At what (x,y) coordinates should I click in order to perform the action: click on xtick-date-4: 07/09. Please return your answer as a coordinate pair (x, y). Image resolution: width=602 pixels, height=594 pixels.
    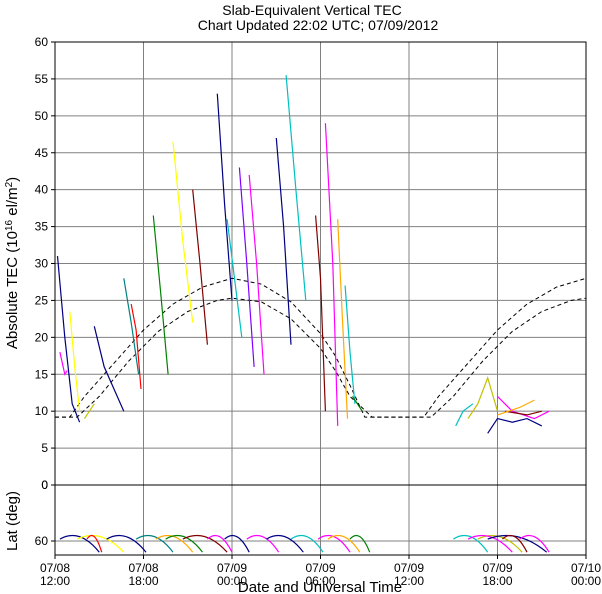
    Looking at the image, I should click on (409, 568).